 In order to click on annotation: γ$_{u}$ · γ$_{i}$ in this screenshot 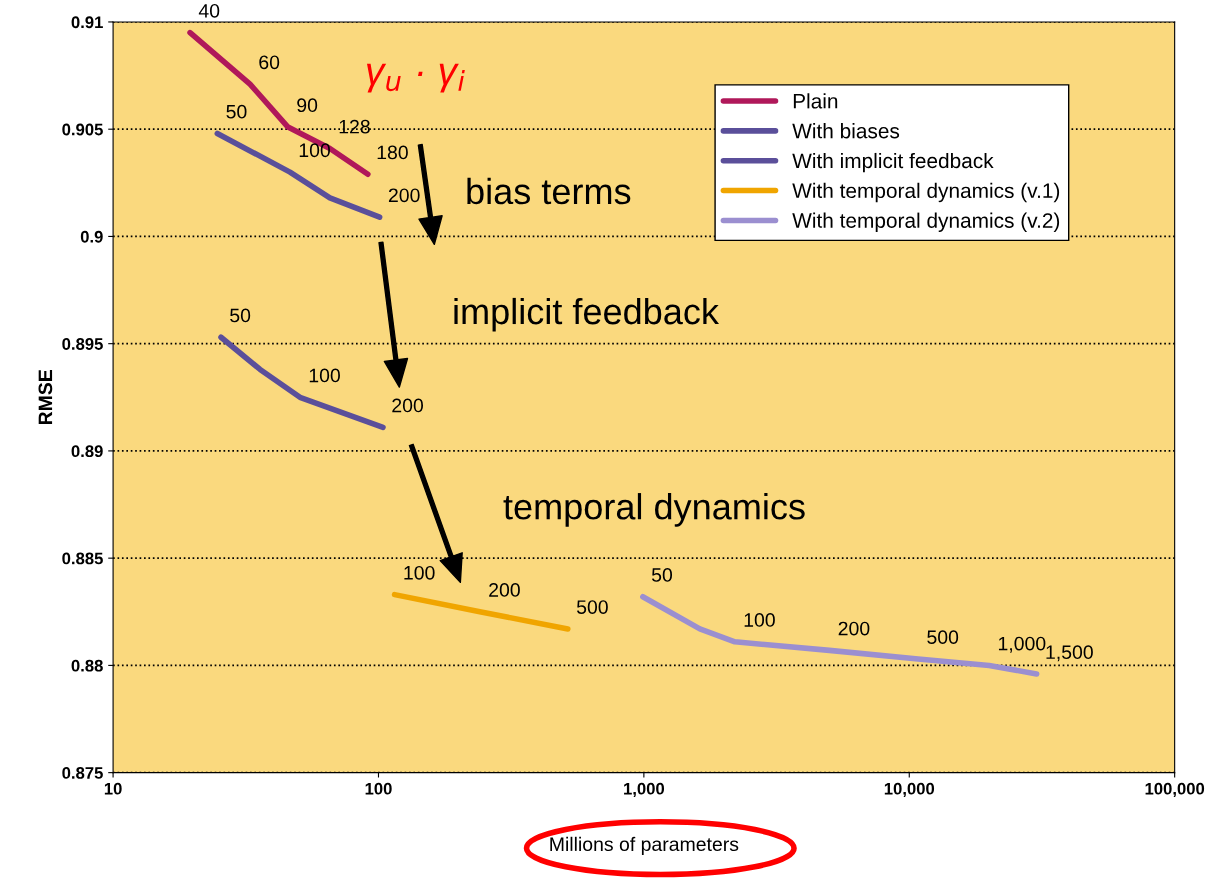, I will do `click(415, 78)`.